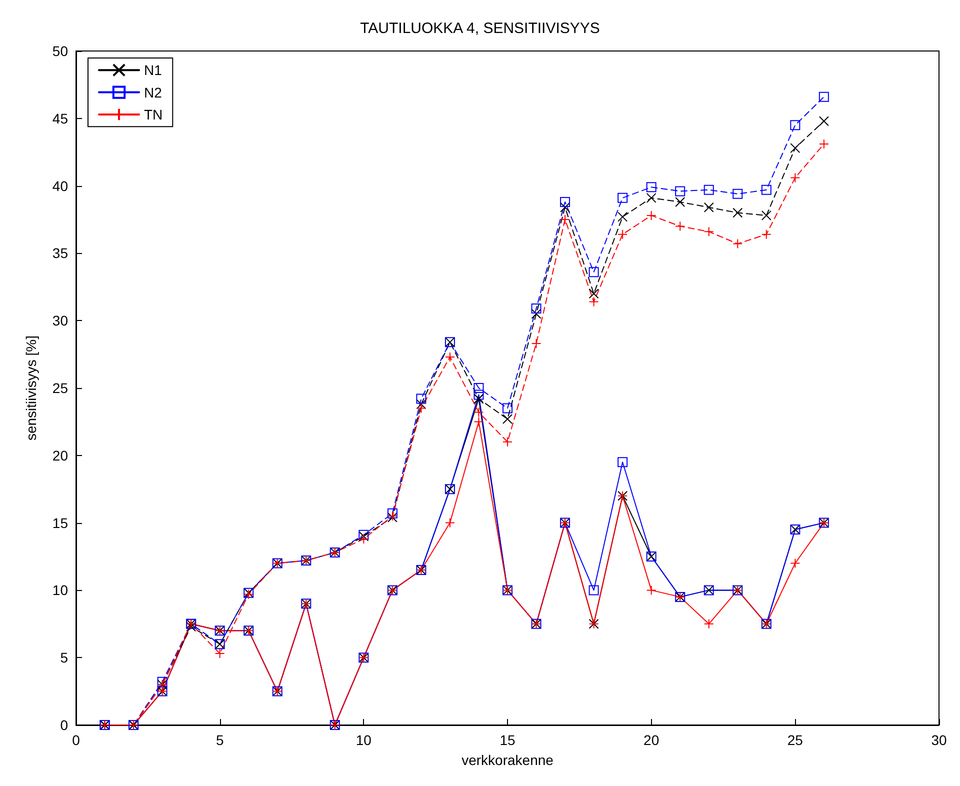  Describe the element at coordinates (31, 388) in the screenshot. I see `y-axis-title: sensitiivisyys [%]` at that location.